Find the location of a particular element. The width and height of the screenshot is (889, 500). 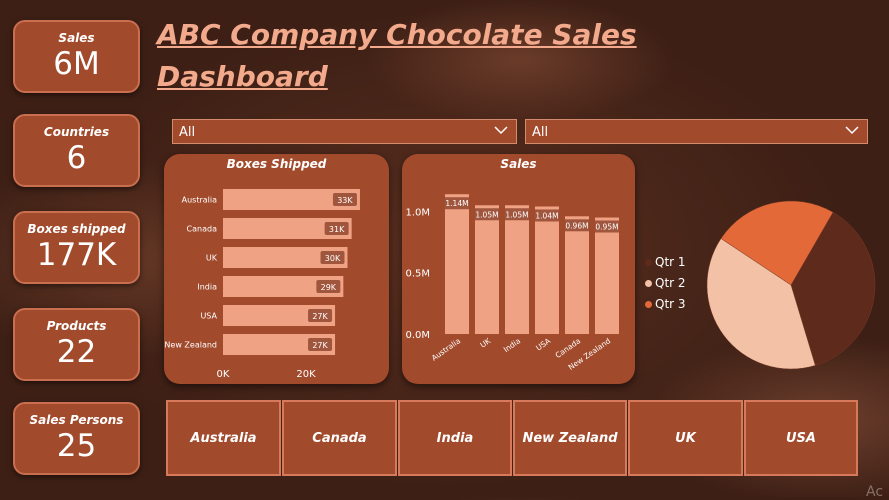

tile-label: India is located at coordinates (455, 438).